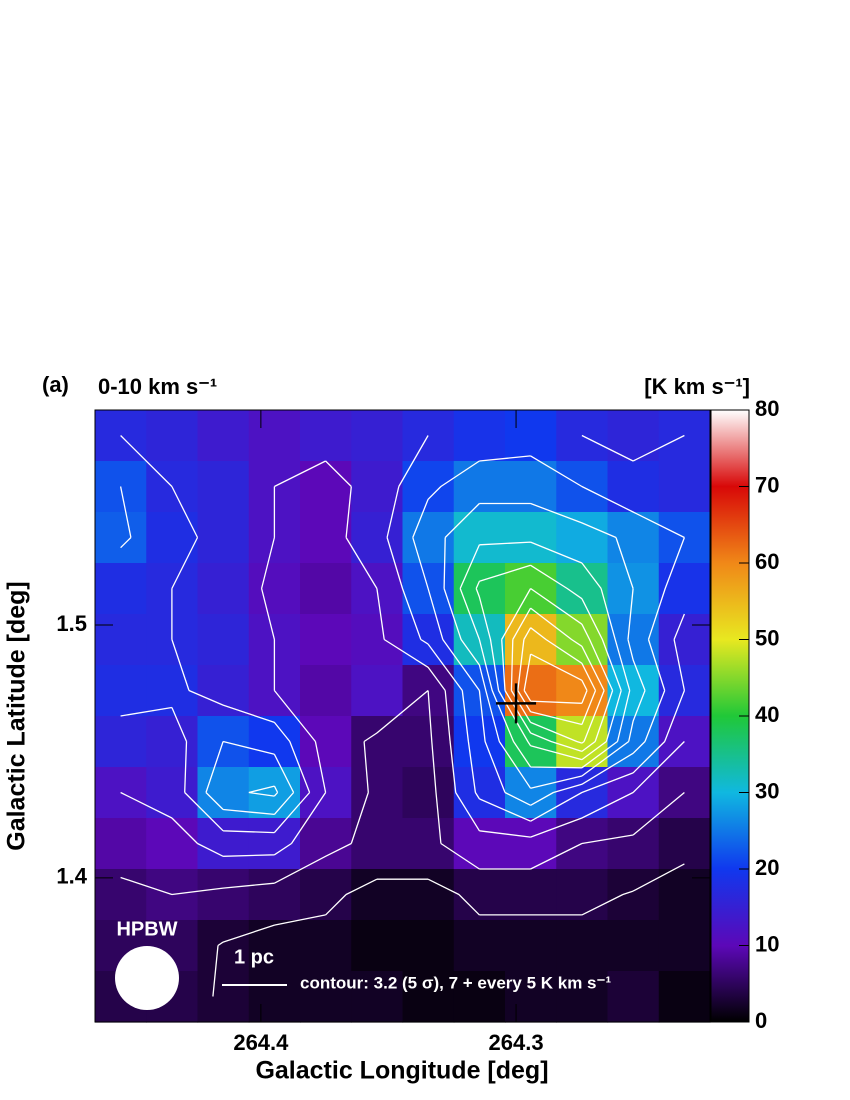 This screenshot has width=850, height=1100. I want to click on colorbar-tick-label: 80, so click(767, 408).